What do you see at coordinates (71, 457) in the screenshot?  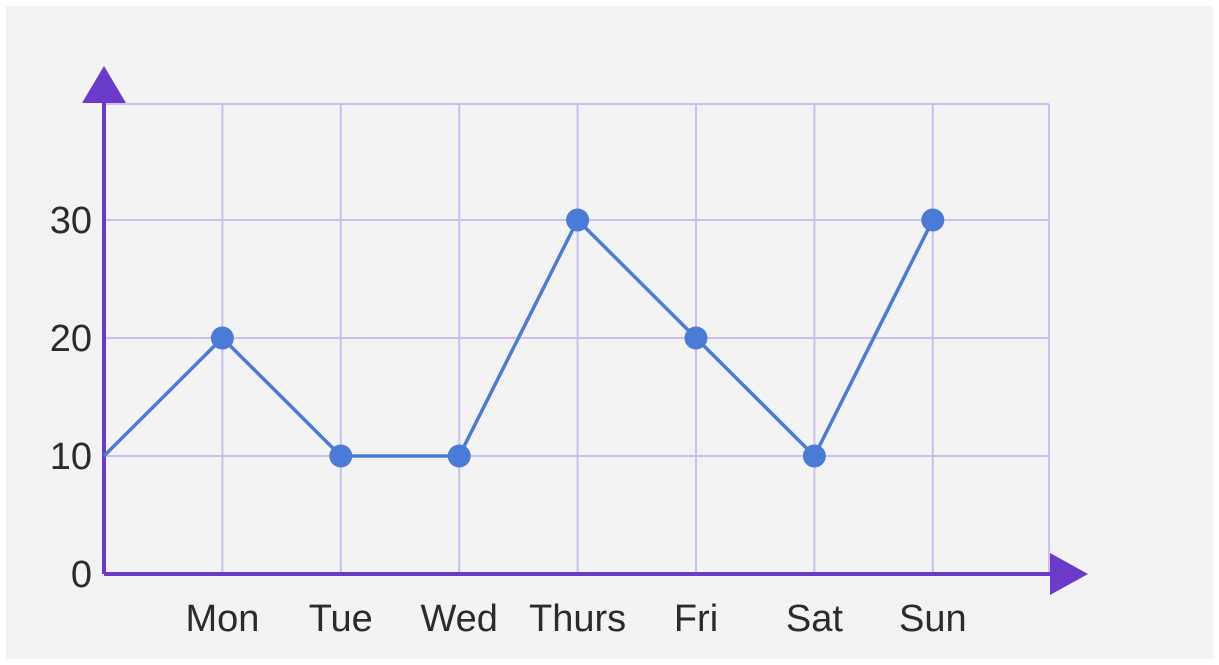 I see `y-tick-label: 10` at bounding box center [71, 457].